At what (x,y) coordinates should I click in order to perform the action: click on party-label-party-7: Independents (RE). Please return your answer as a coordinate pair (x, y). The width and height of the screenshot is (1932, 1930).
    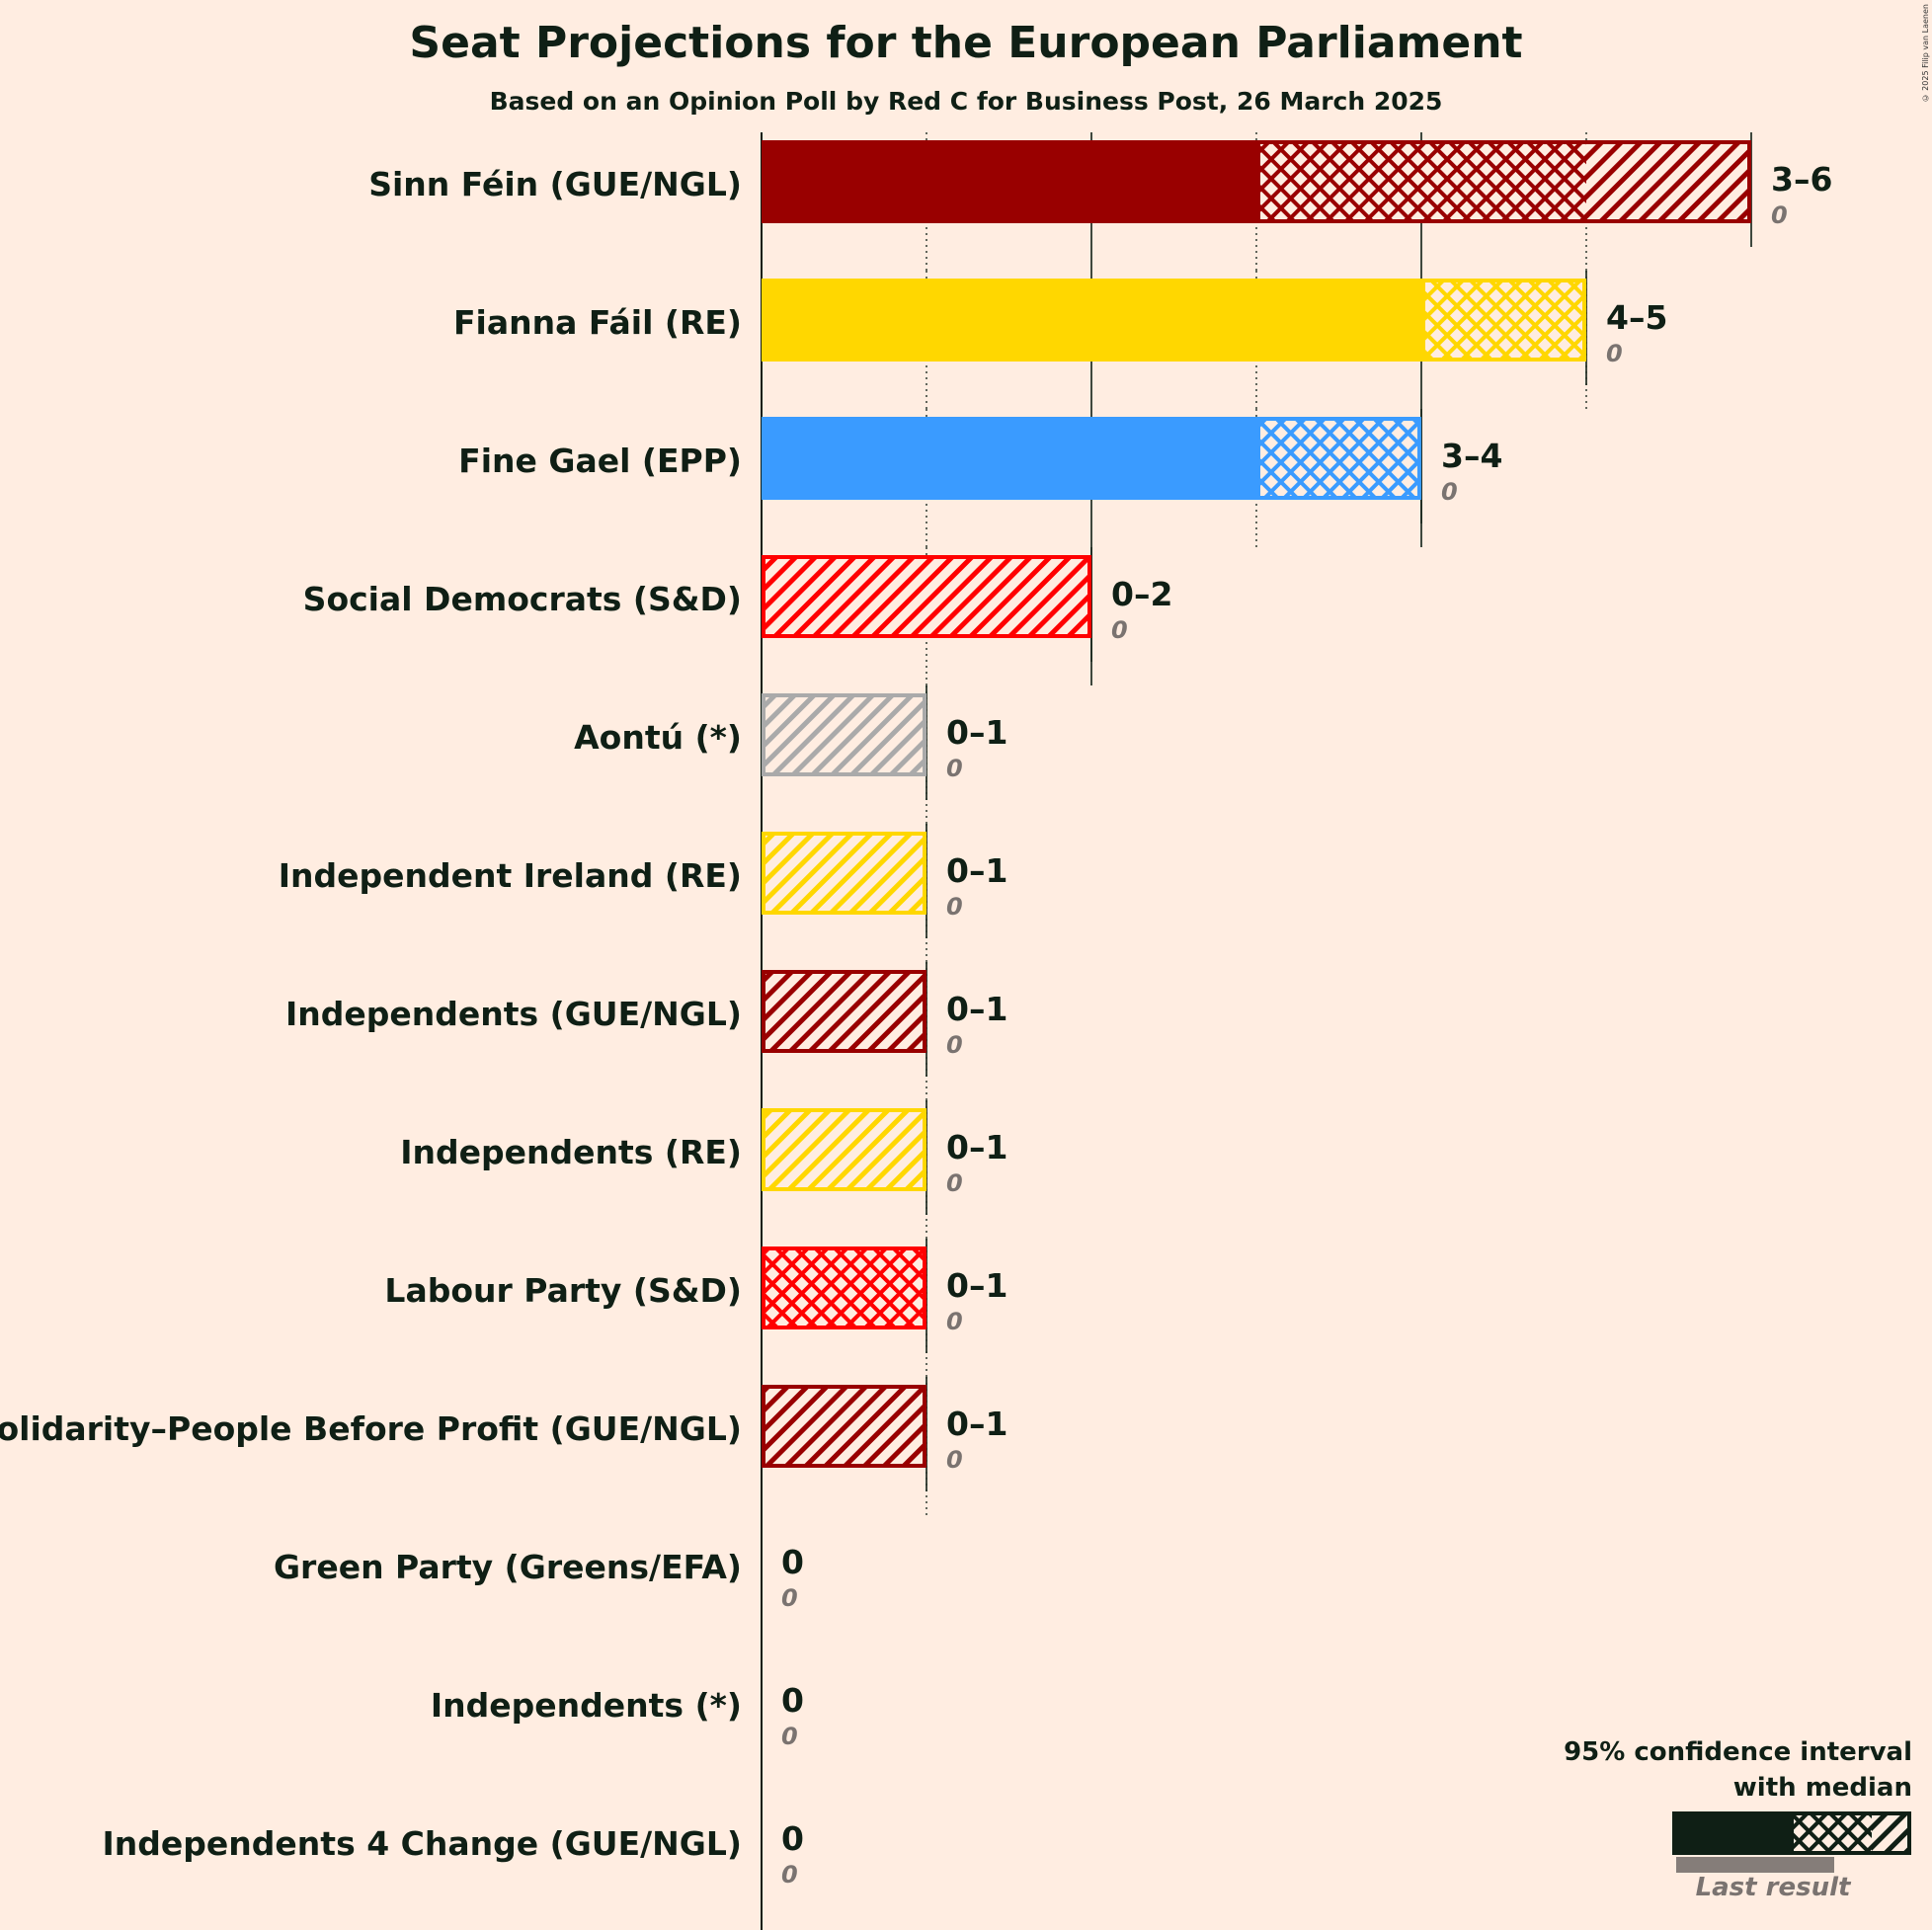
    Looking at the image, I should click on (571, 1152).